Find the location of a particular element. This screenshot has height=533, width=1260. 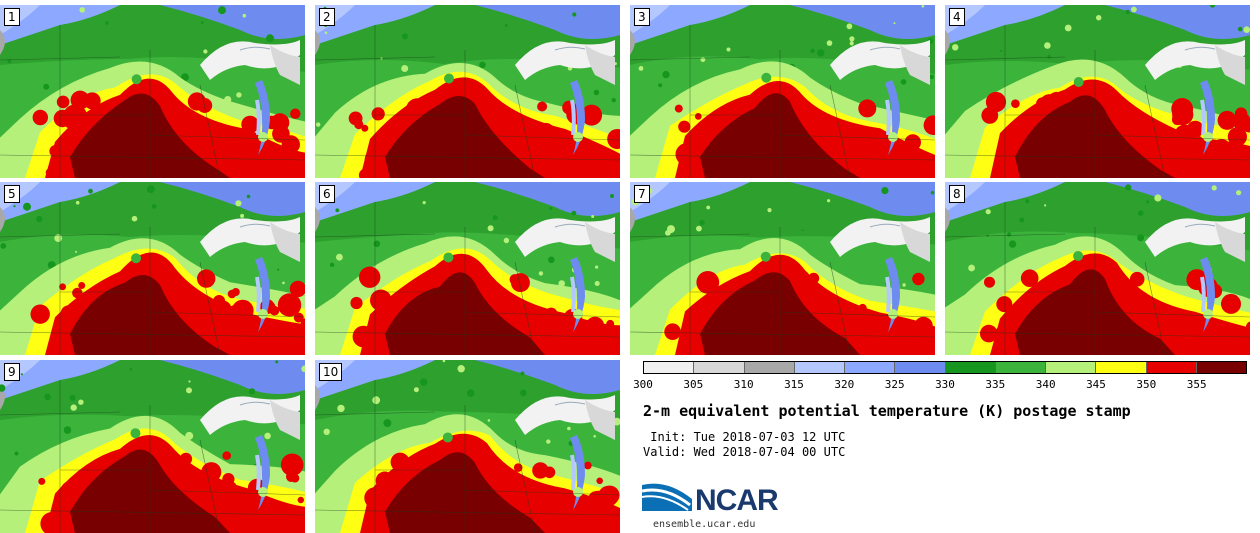

colorbar-tick-label: 310 is located at coordinates (743, 384).